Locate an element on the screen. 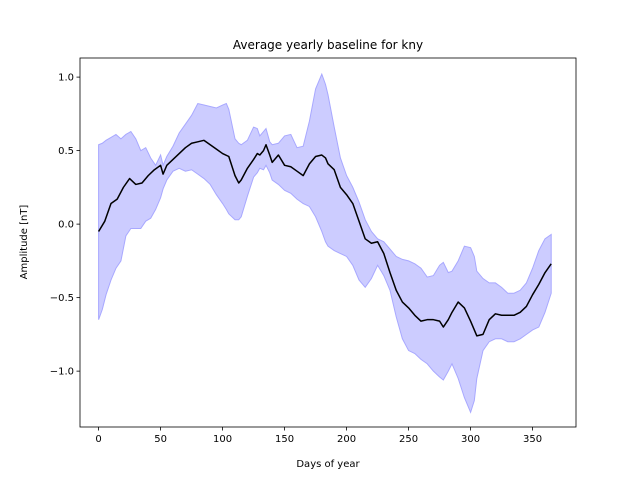  x-axis-label: Days of year is located at coordinates (328, 464).